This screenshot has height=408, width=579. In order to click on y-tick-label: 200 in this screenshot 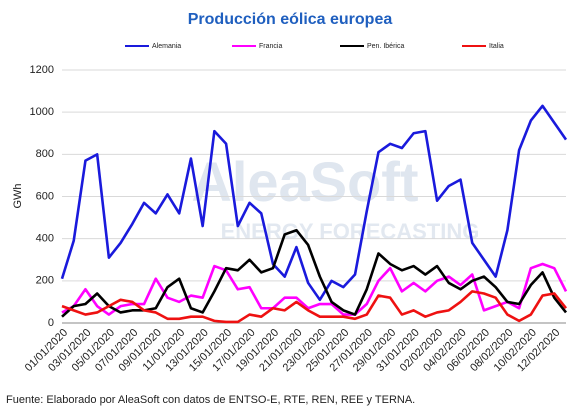, I will do `click(45, 281)`.